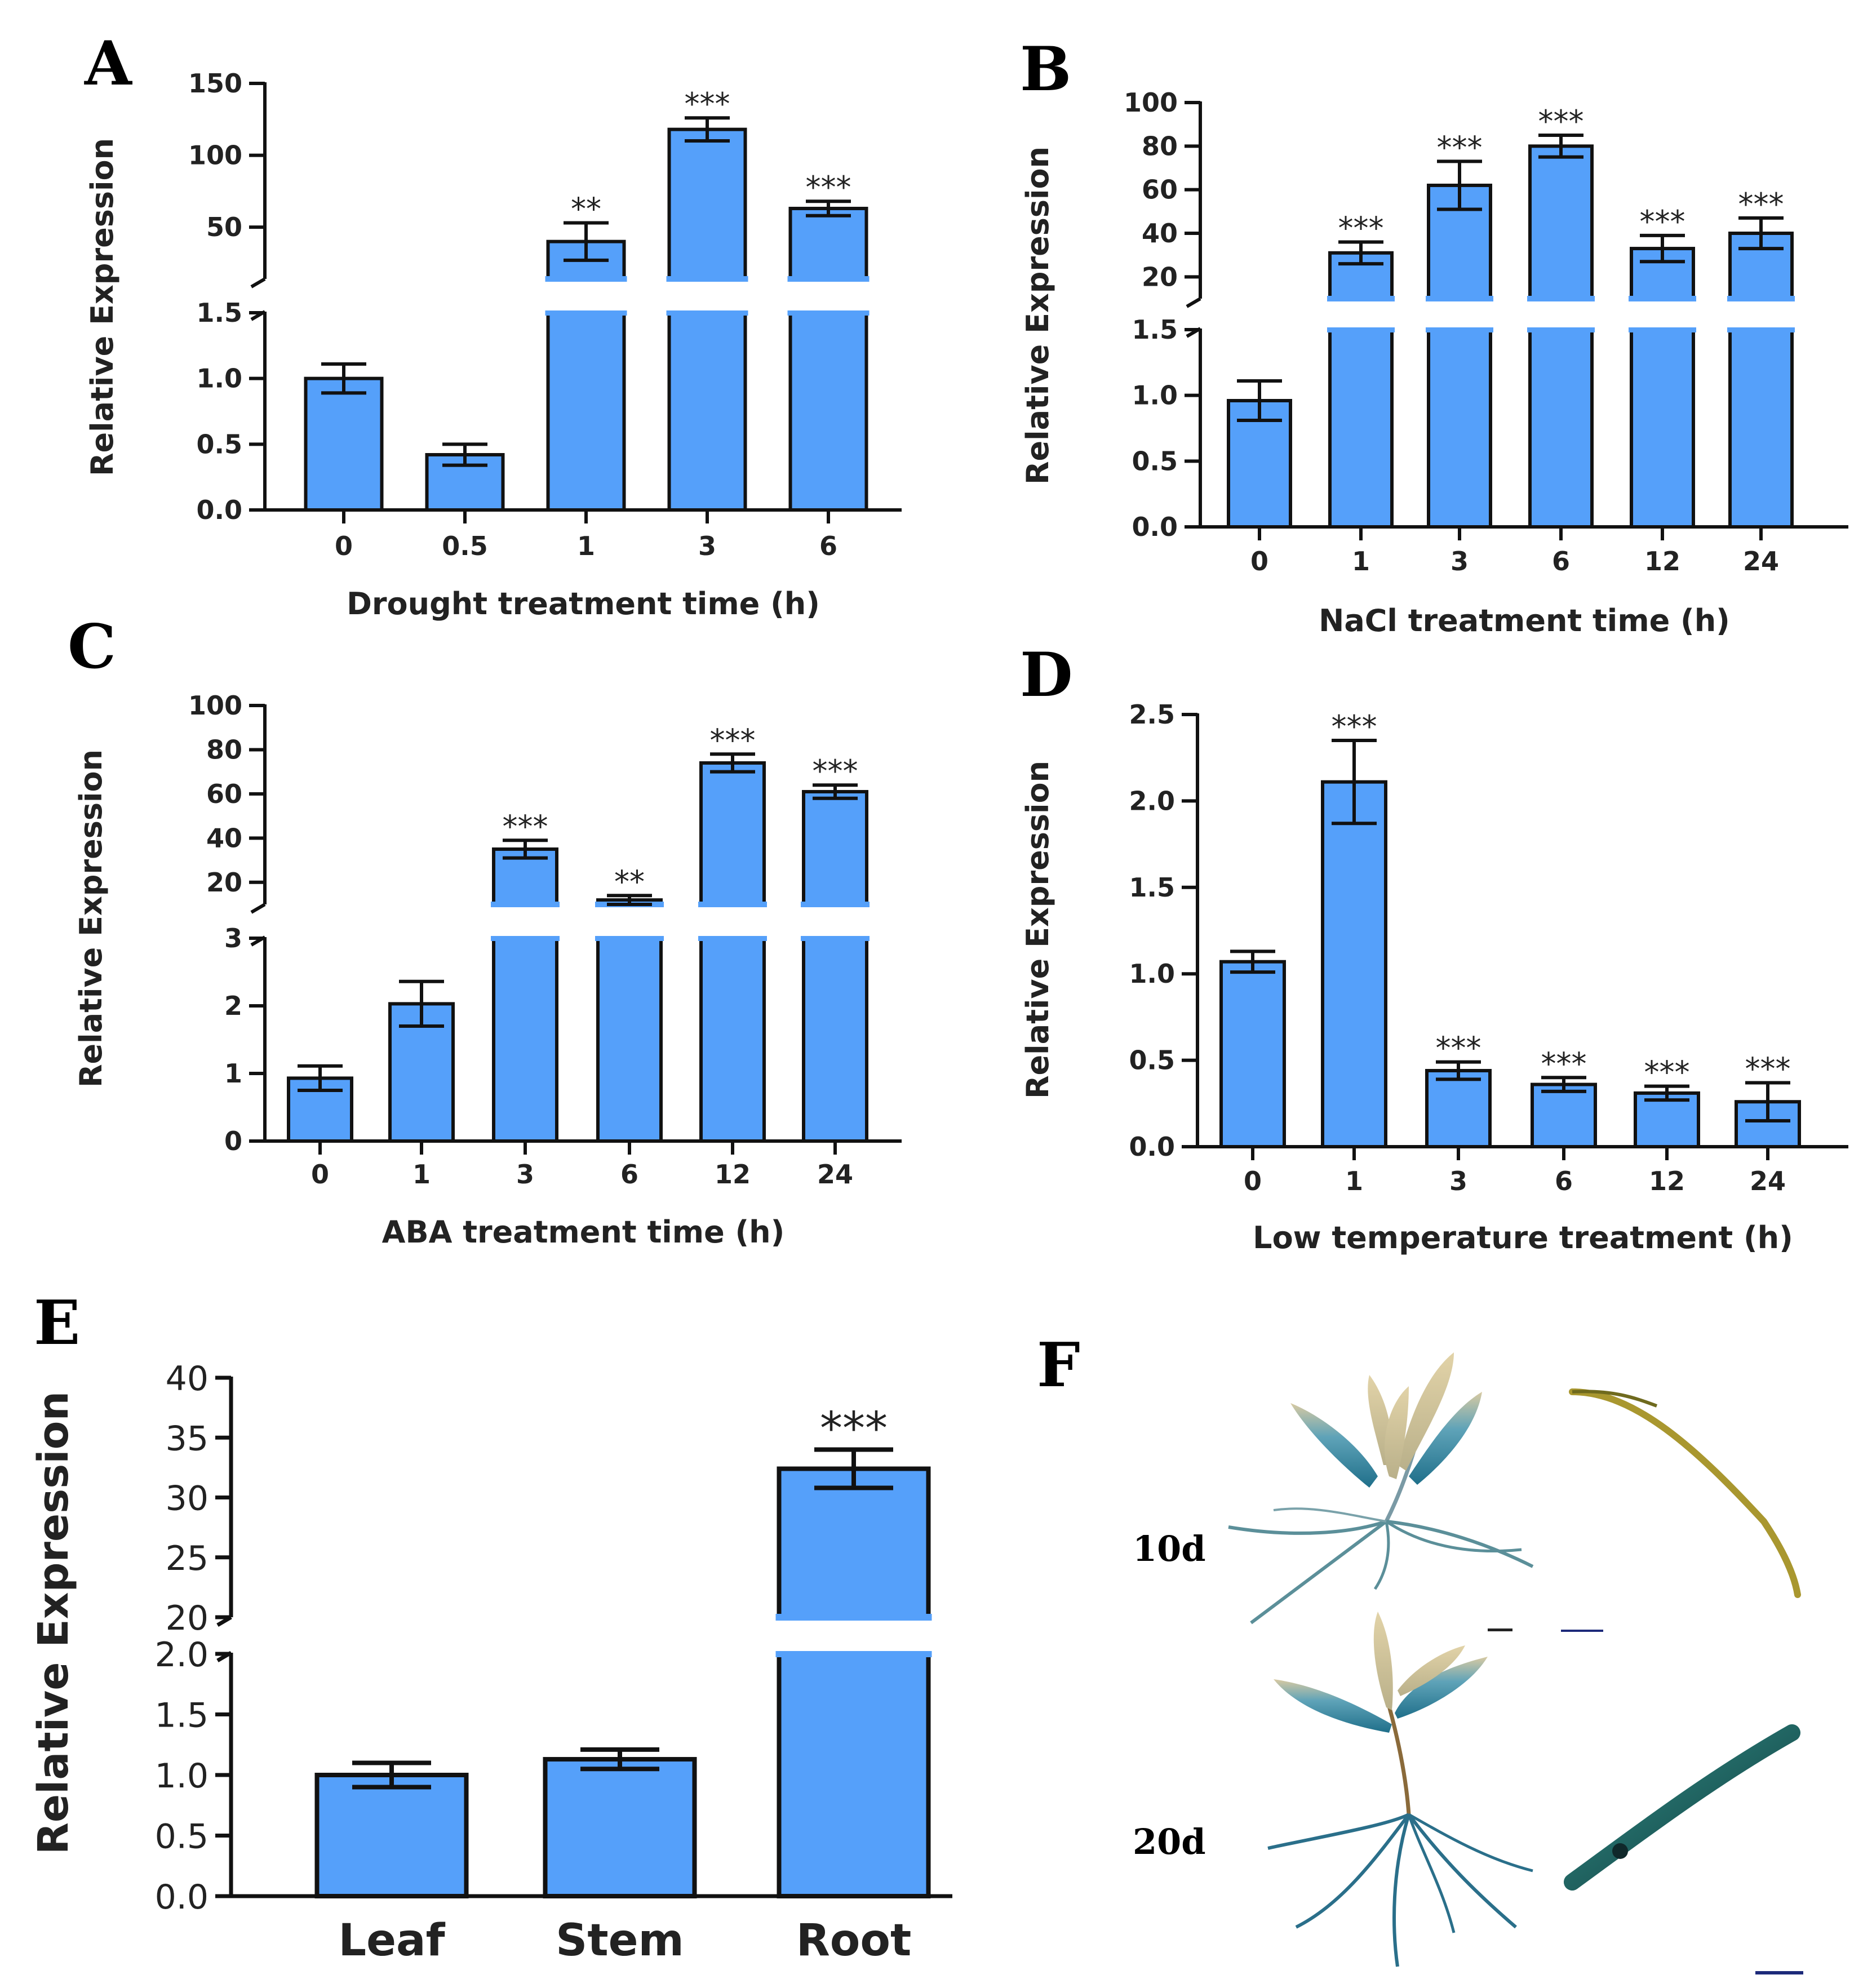 Image resolution: width=1863 pixels, height=1988 pixels. I want to click on y-tick-e-1.5: 1.5, so click(182, 1716).